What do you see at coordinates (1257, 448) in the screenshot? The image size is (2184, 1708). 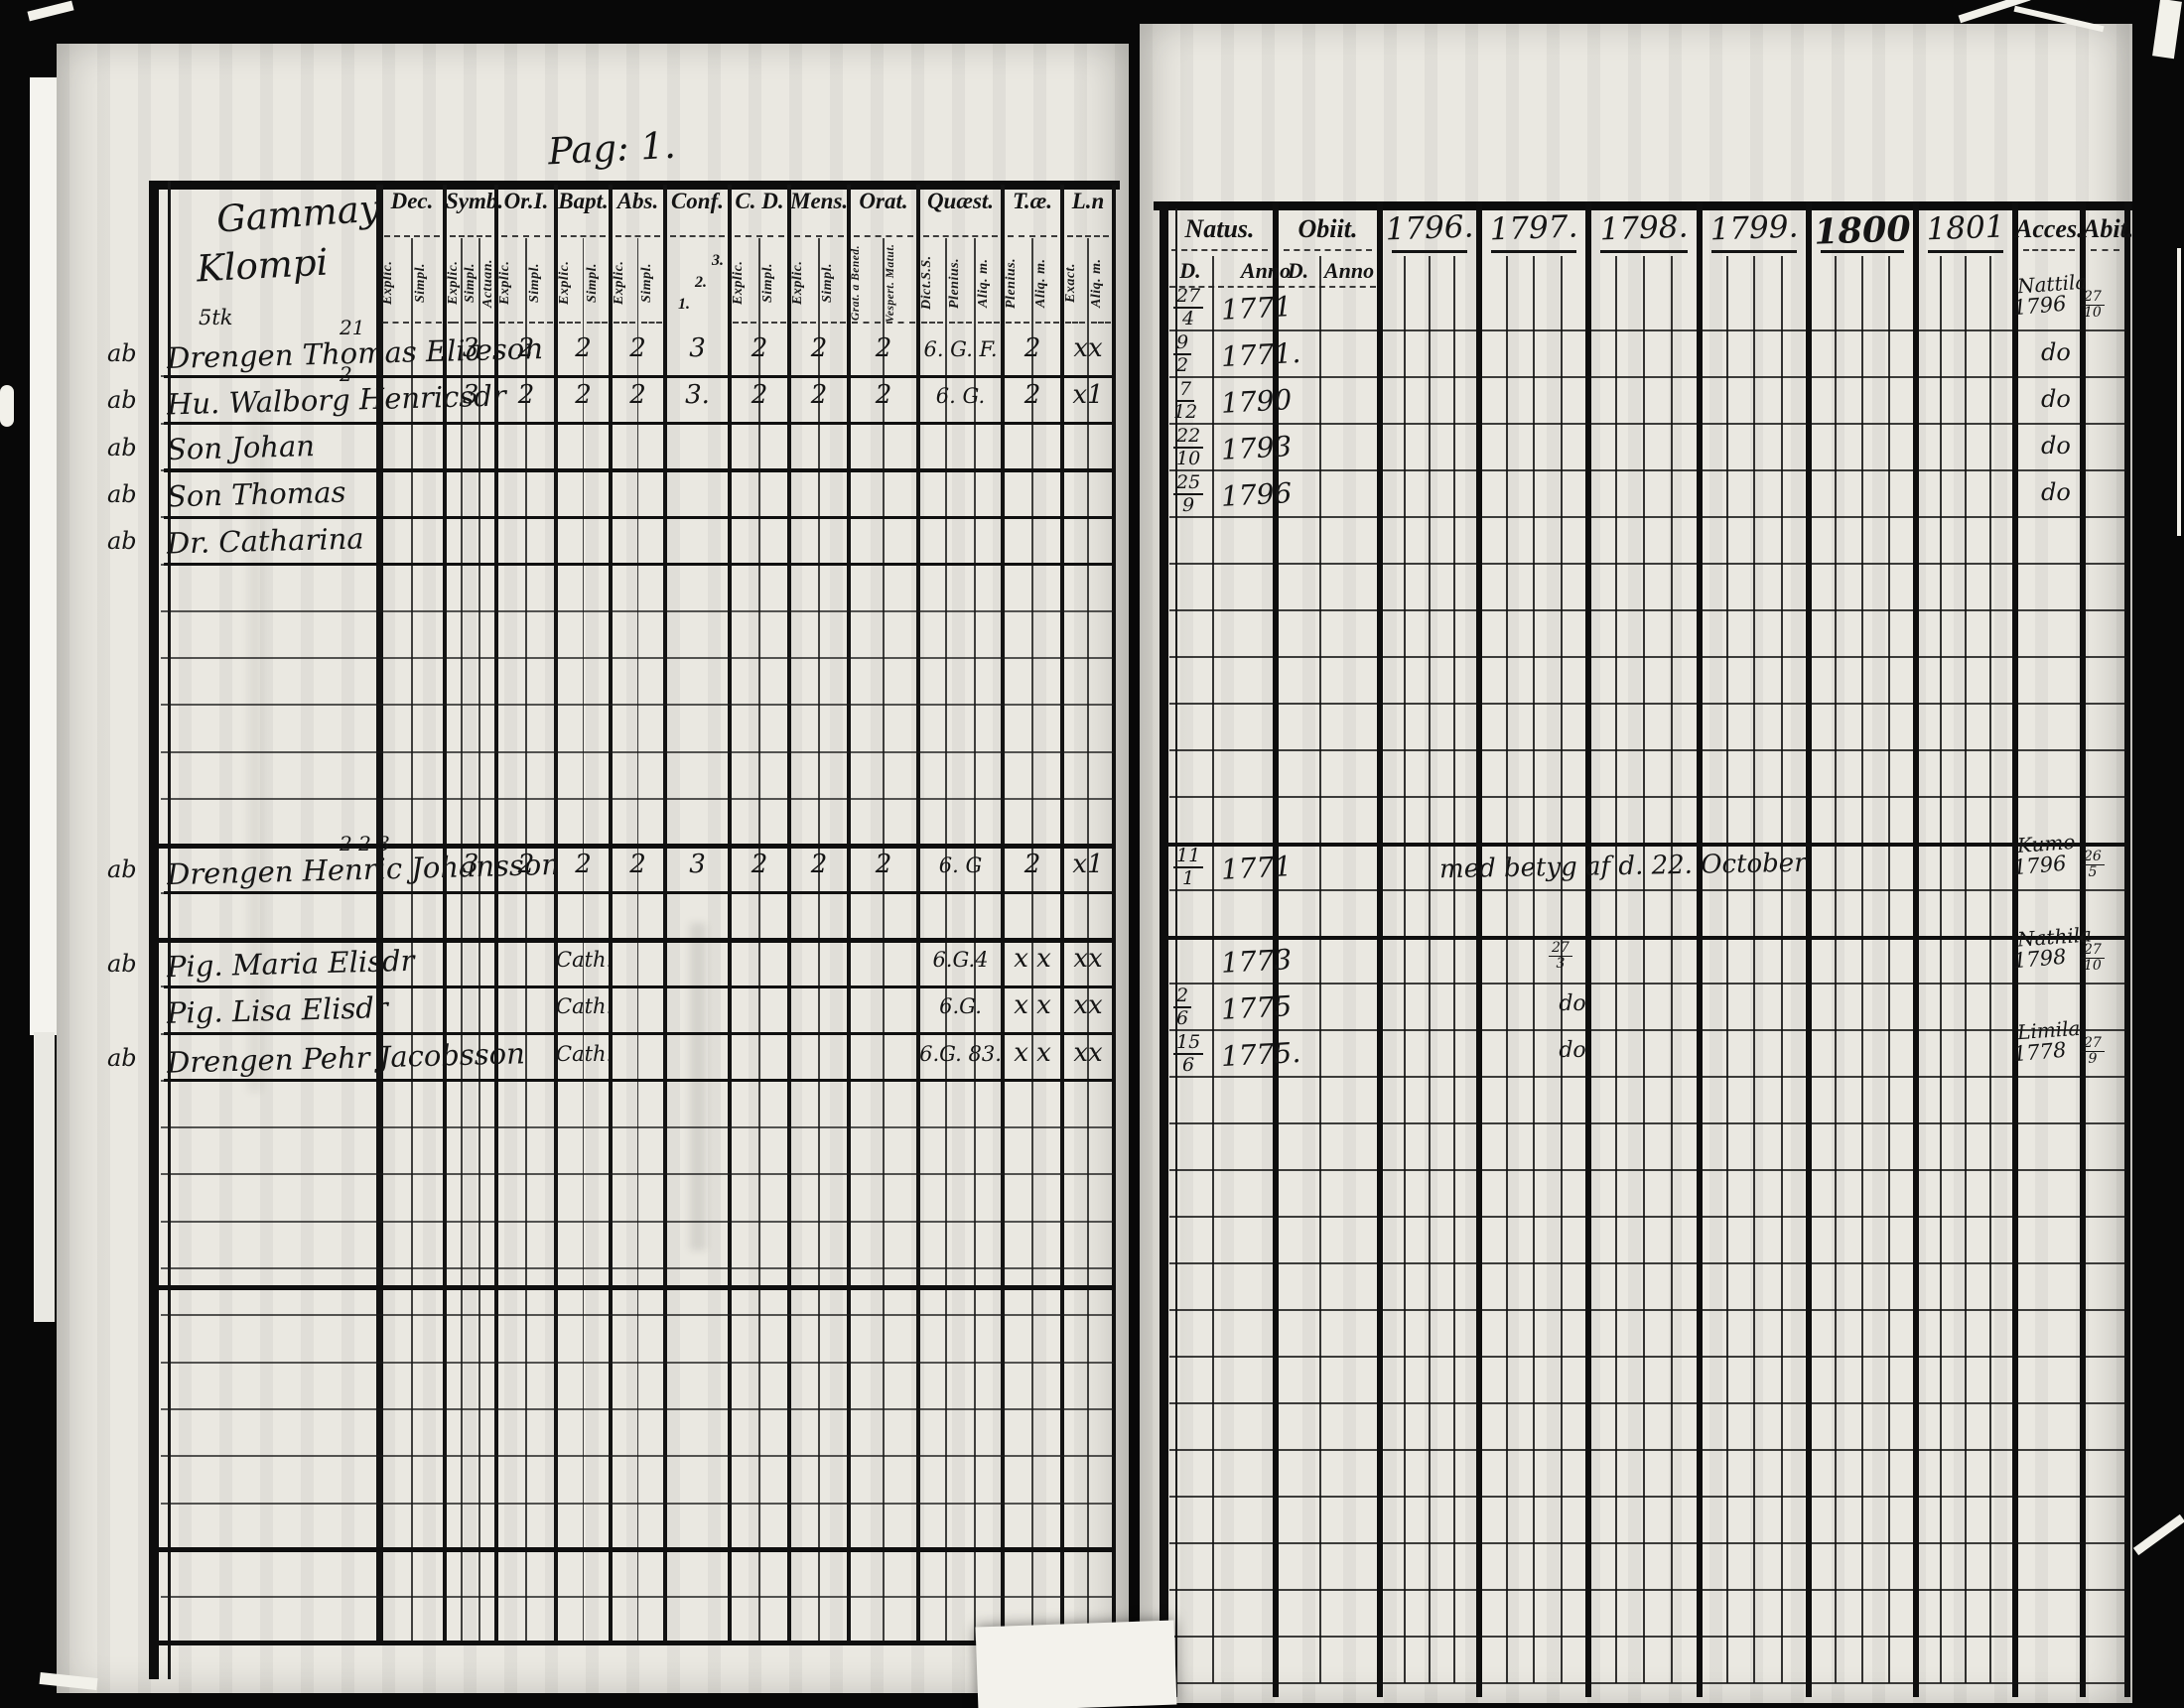 I see `natus-year: 1793` at bounding box center [1257, 448].